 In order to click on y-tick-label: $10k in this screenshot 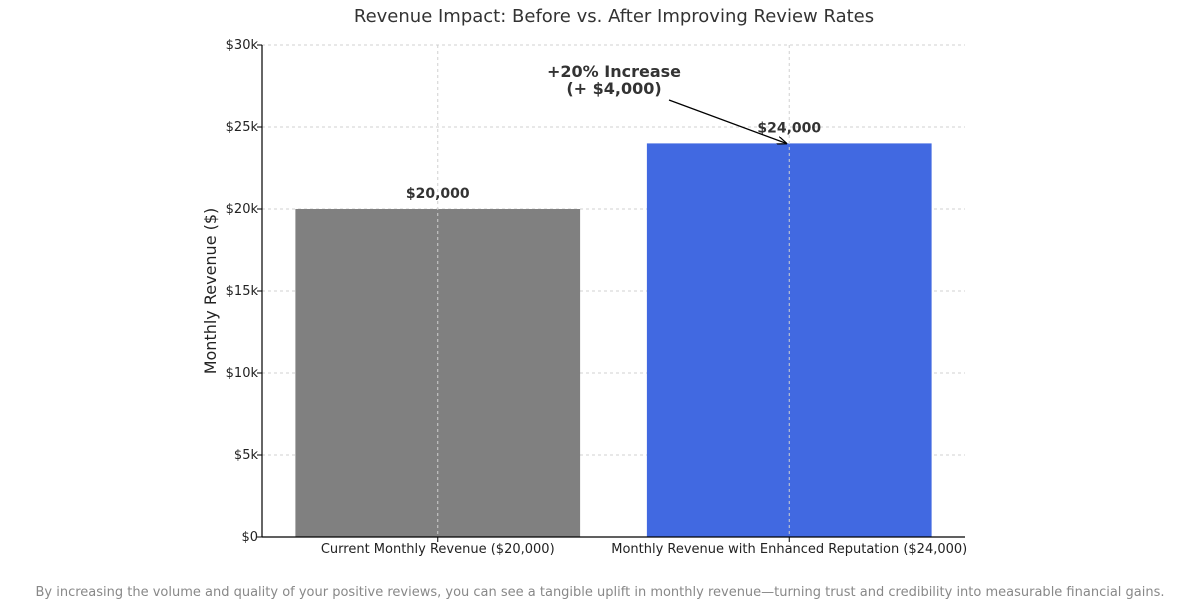, I will do `click(242, 373)`.